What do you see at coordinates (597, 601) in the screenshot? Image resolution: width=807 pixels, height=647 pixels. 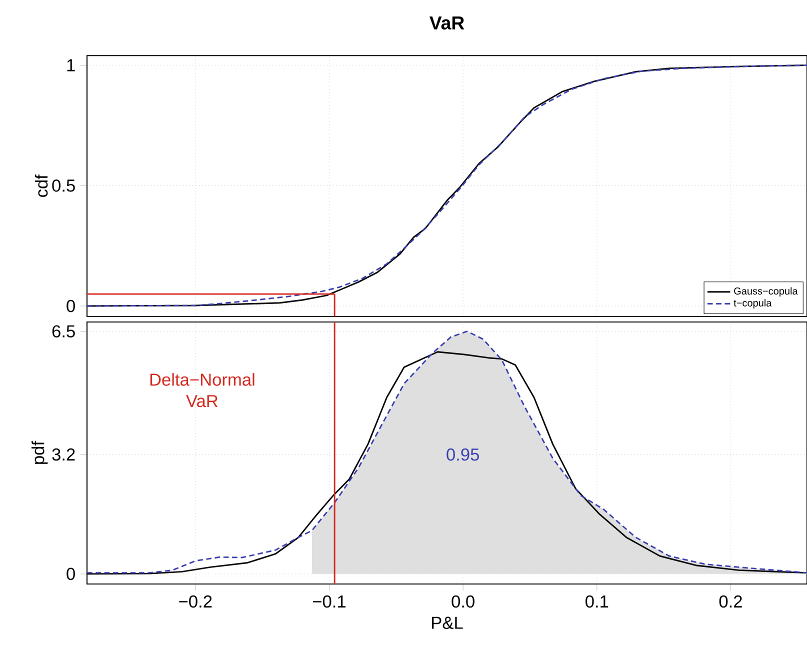 I see `x-tick-label: 0.1` at bounding box center [597, 601].